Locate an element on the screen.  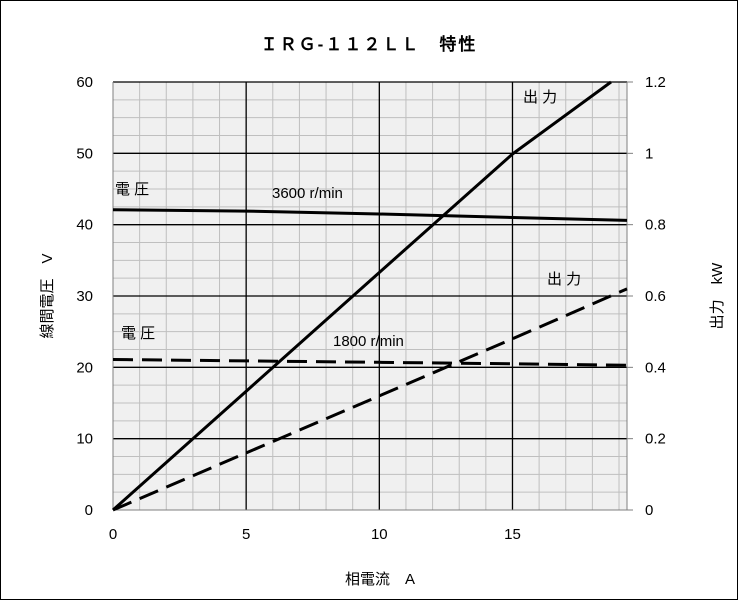
y-tick-label-left: 20 is located at coordinates (84, 367).